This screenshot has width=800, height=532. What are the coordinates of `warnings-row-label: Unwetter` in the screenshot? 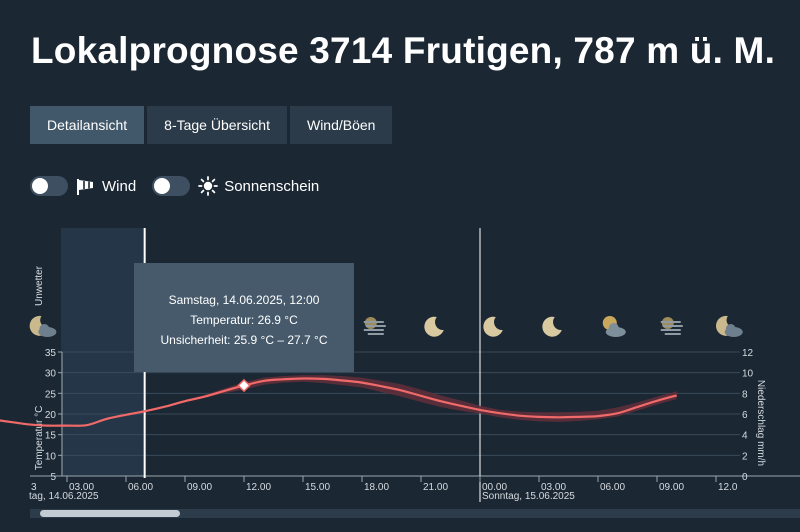 It's located at (39, 285).